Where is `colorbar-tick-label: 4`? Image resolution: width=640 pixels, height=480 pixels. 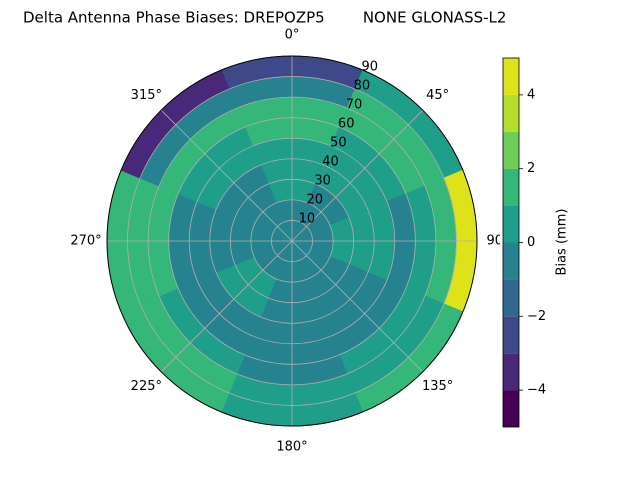
colorbar-tick-label: 4 is located at coordinates (531, 94).